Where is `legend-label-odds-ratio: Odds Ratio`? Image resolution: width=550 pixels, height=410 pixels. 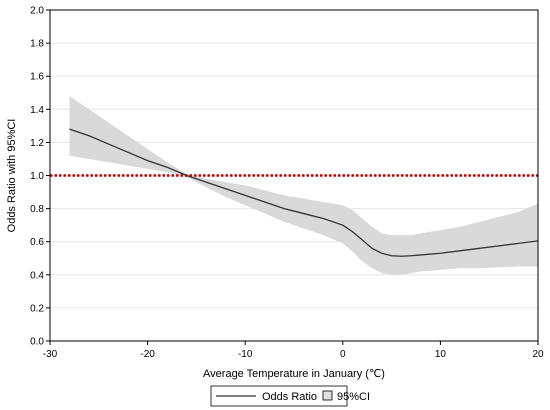 legend-label-odds-ratio: Odds Ratio is located at coordinates (289, 397).